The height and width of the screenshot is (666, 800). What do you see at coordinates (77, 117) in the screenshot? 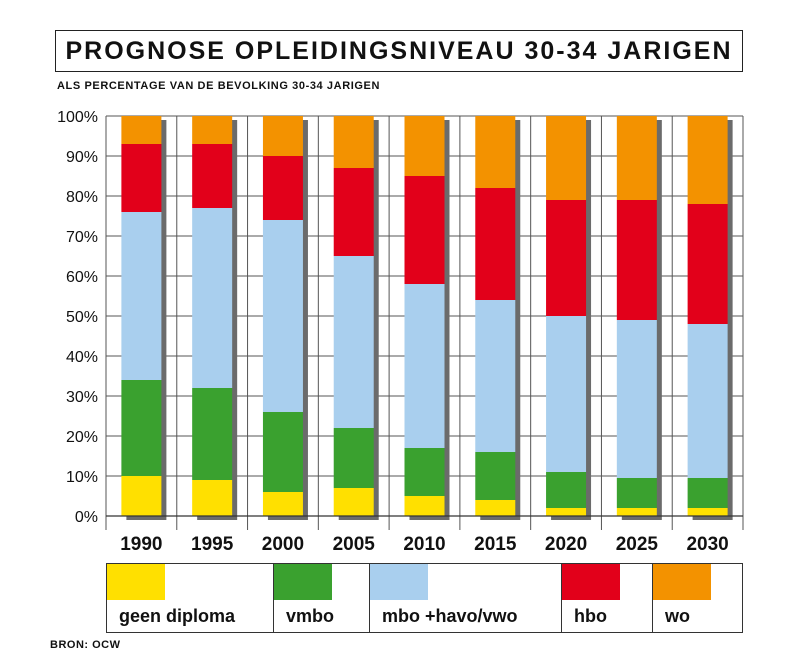
I see `y-tick-label: 100%` at bounding box center [77, 117].